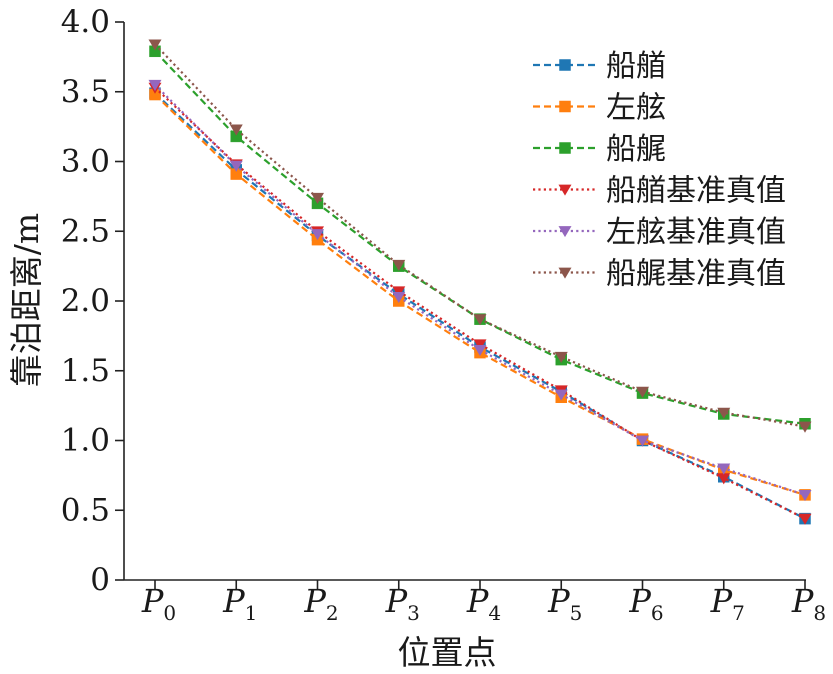 This screenshot has height=674, width=833. Describe the element at coordinates (158, 603) in the screenshot. I see `x-tick-label: P0` at that location.